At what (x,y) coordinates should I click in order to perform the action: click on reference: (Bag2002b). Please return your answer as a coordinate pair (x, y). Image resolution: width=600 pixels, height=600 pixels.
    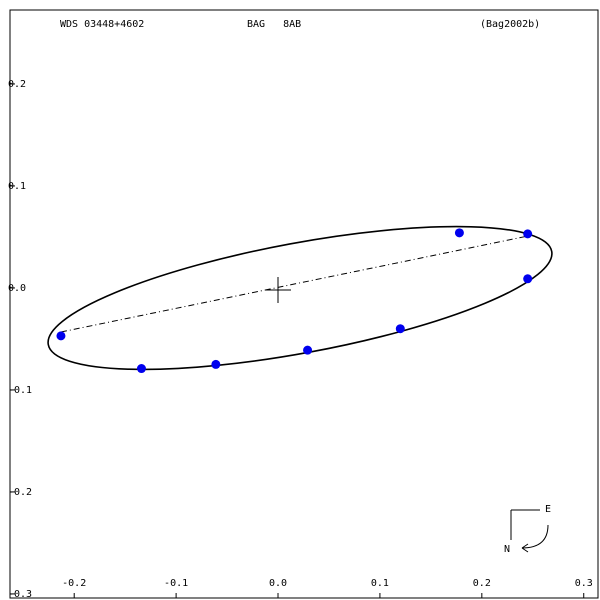
    Looking at the image, I should click on (510, 24).